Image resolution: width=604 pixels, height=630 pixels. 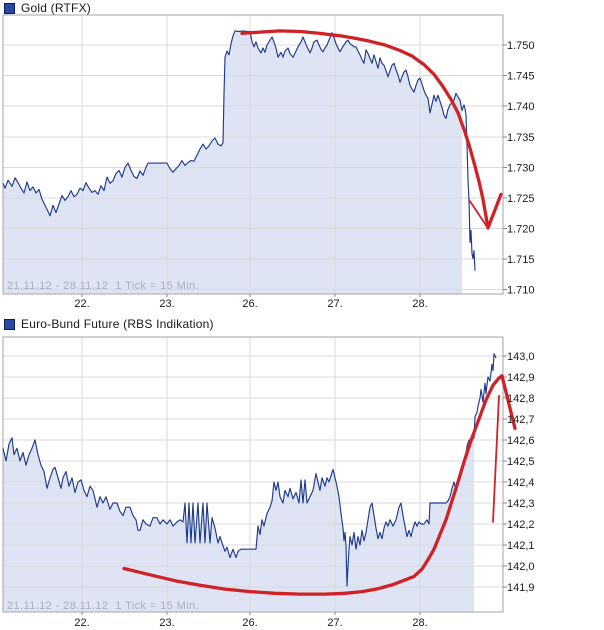 I want to click on gold-title-row: Gold (RTFX), so click(x=47, y=8).